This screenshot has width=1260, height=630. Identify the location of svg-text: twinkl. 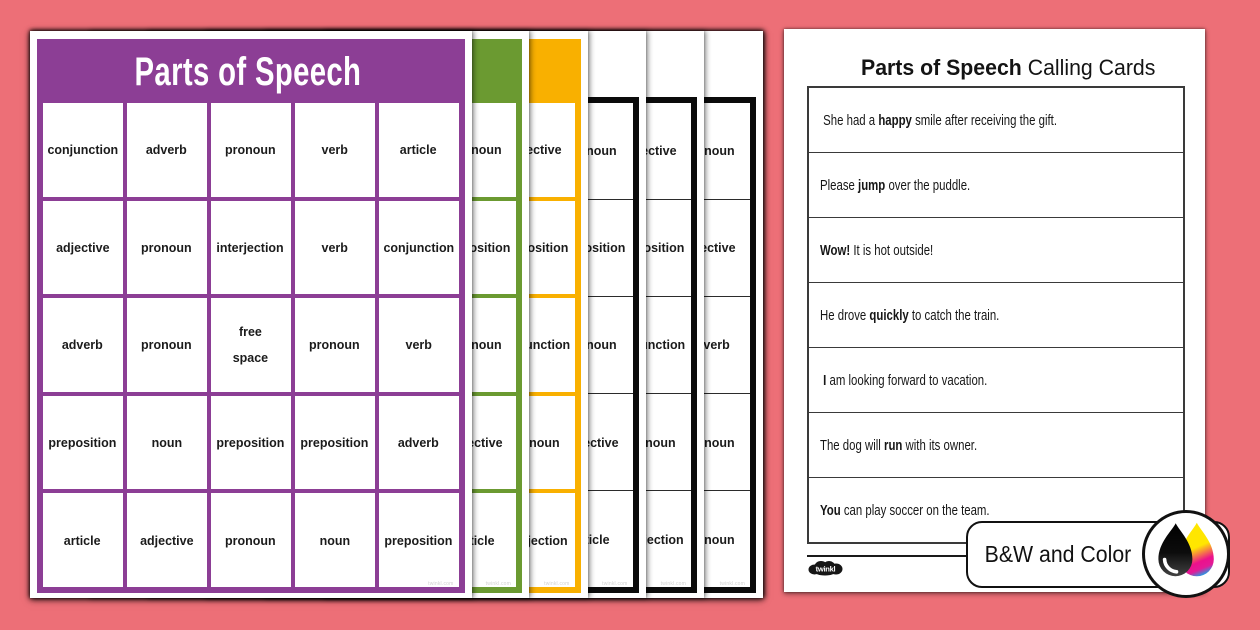
(826, 569).